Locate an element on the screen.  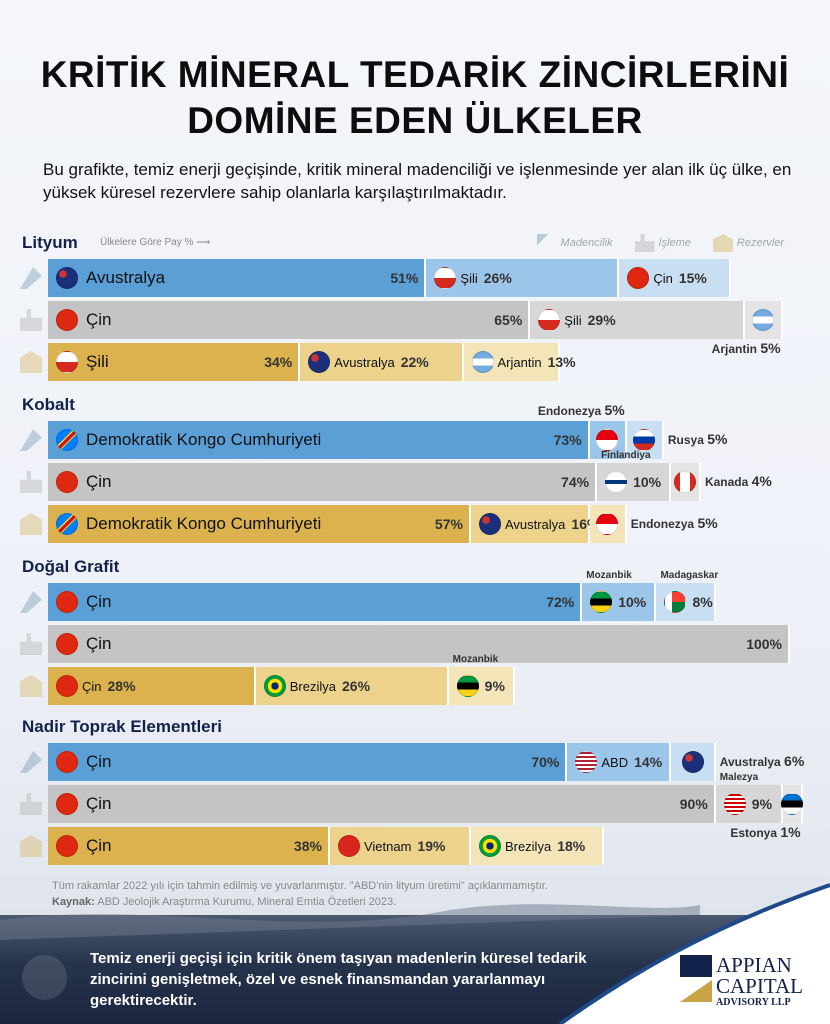
reserves-row: Şili 34% Avustralya 22% Arjantin 13% is located at coordinates (419, 362).